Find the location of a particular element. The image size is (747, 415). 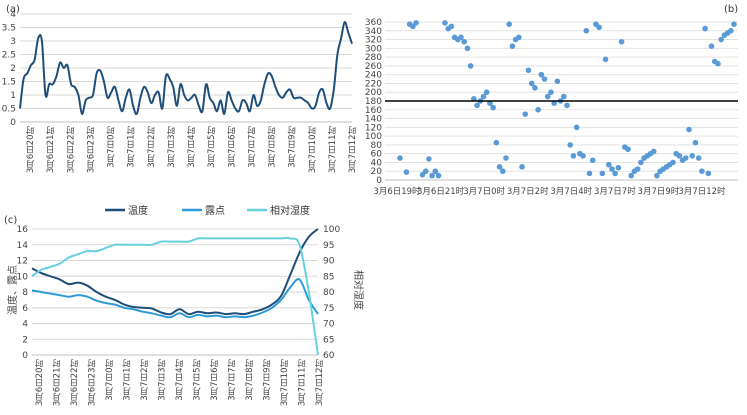

panel-a-x-tick-label: 3月7日3时 is located at coordinates (172, 147).